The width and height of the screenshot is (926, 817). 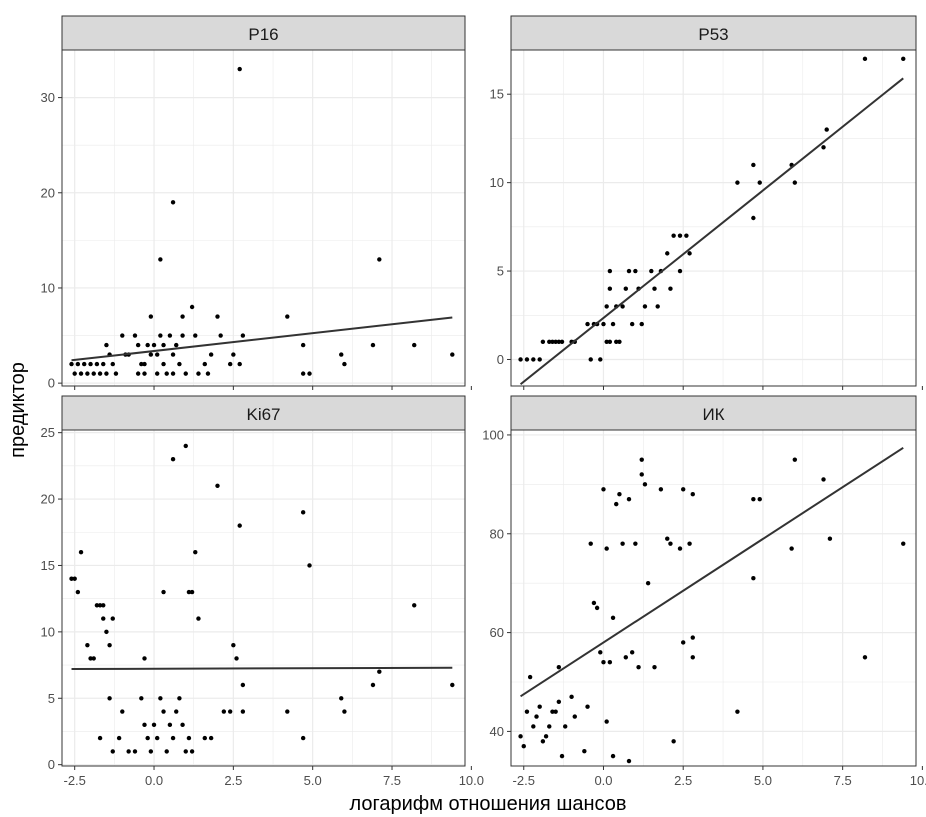 What do you see at coordinates (712, 572) in the screenshot?
I see `trend-line` at bounding box center [712, 572].